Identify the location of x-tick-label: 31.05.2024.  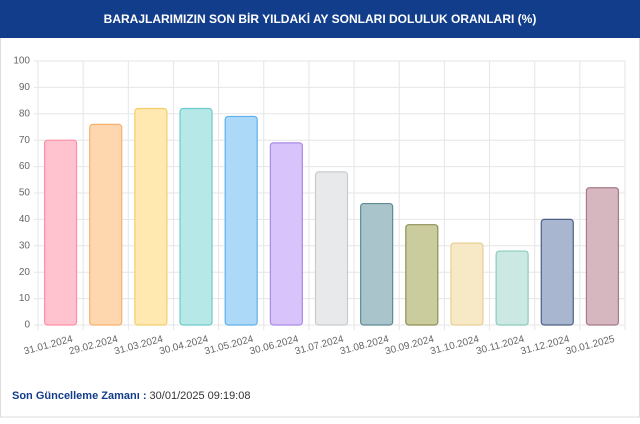
(229, 346).